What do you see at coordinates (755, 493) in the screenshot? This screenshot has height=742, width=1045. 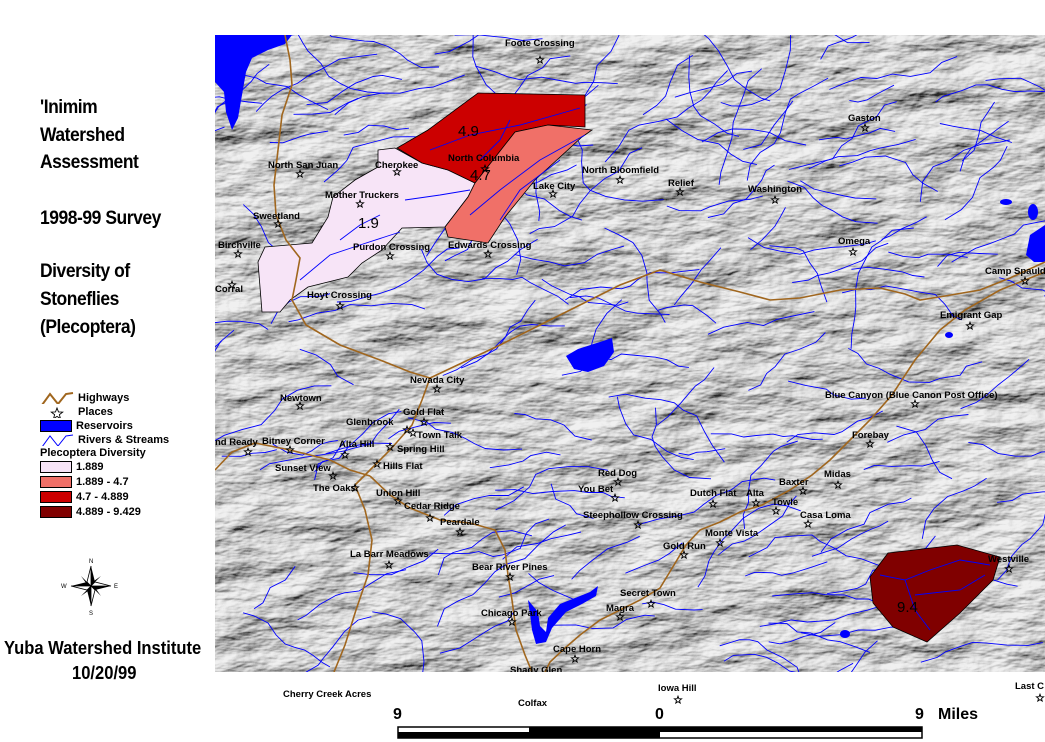 I see `place-label: Alta` at bounding box center [755, 493].